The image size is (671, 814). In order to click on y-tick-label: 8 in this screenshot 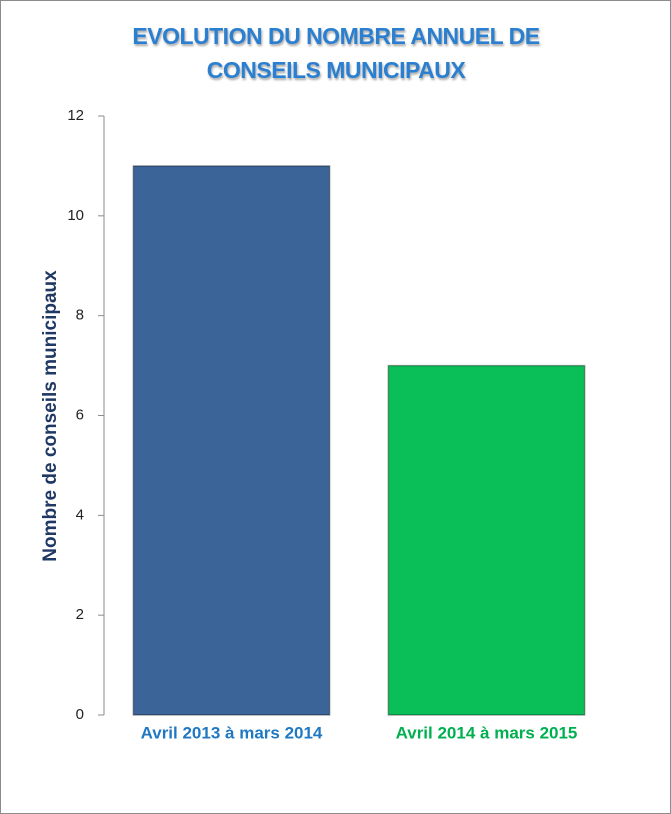, I will do `click(80, 315)`.